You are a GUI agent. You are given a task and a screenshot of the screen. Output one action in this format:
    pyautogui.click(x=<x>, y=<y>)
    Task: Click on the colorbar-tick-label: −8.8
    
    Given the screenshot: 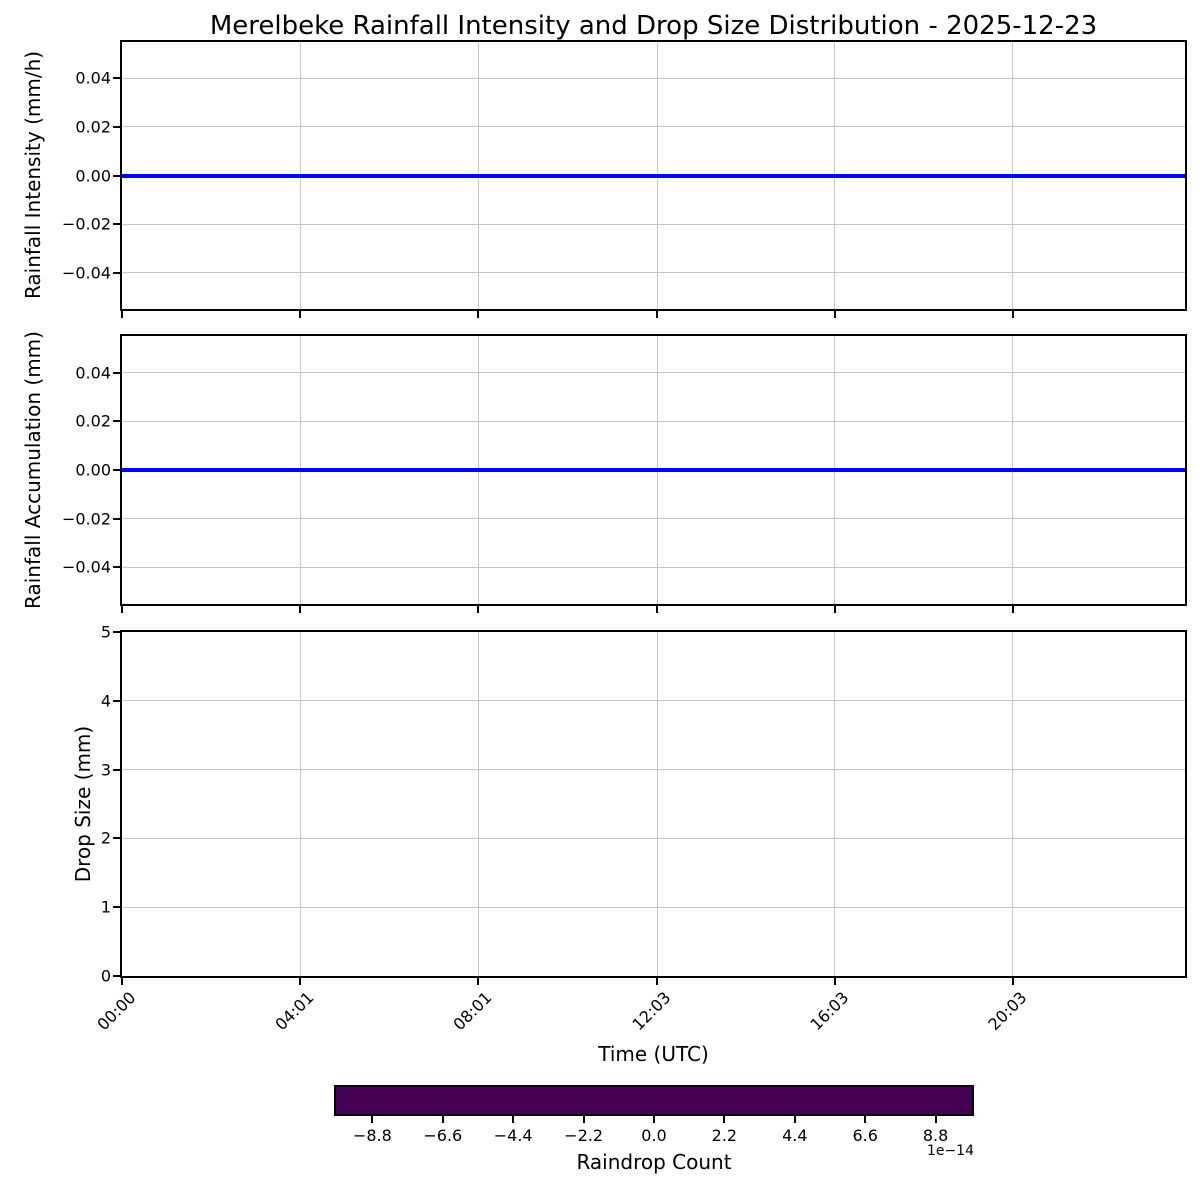 What is the action you would take?
    pyautogui.click(x=372, y=1135)
    